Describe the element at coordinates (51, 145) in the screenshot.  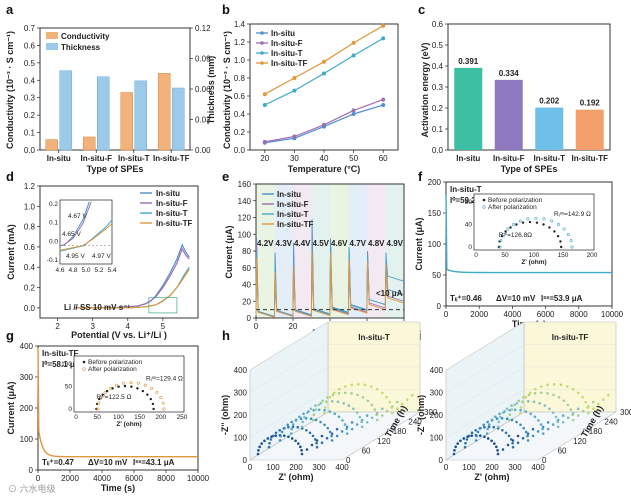
I see `panel-a-conductivity-bar` at that location.